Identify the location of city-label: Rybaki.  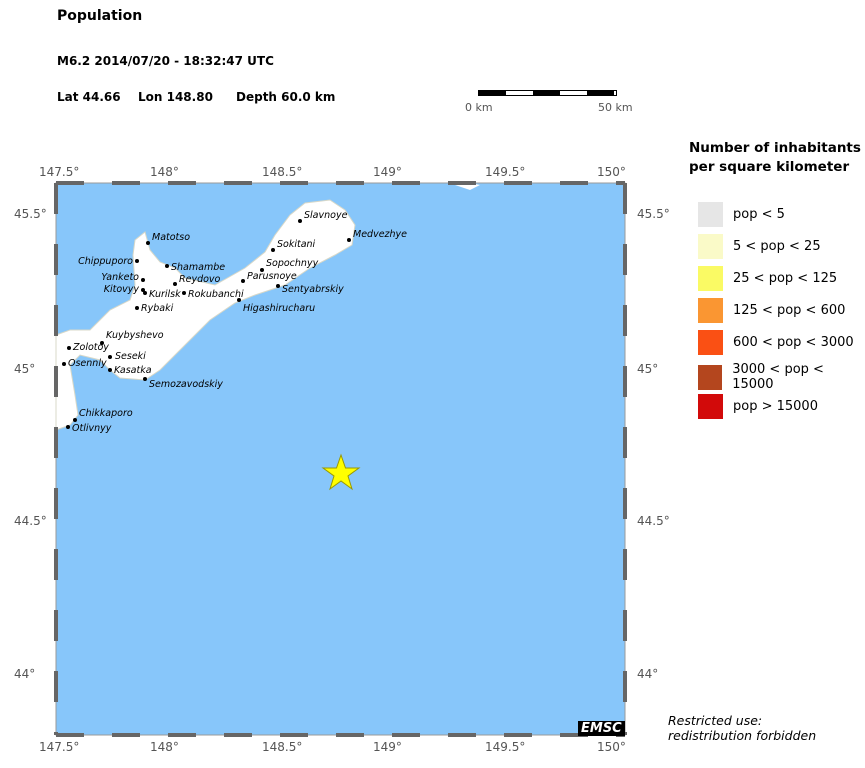
(157, 308).